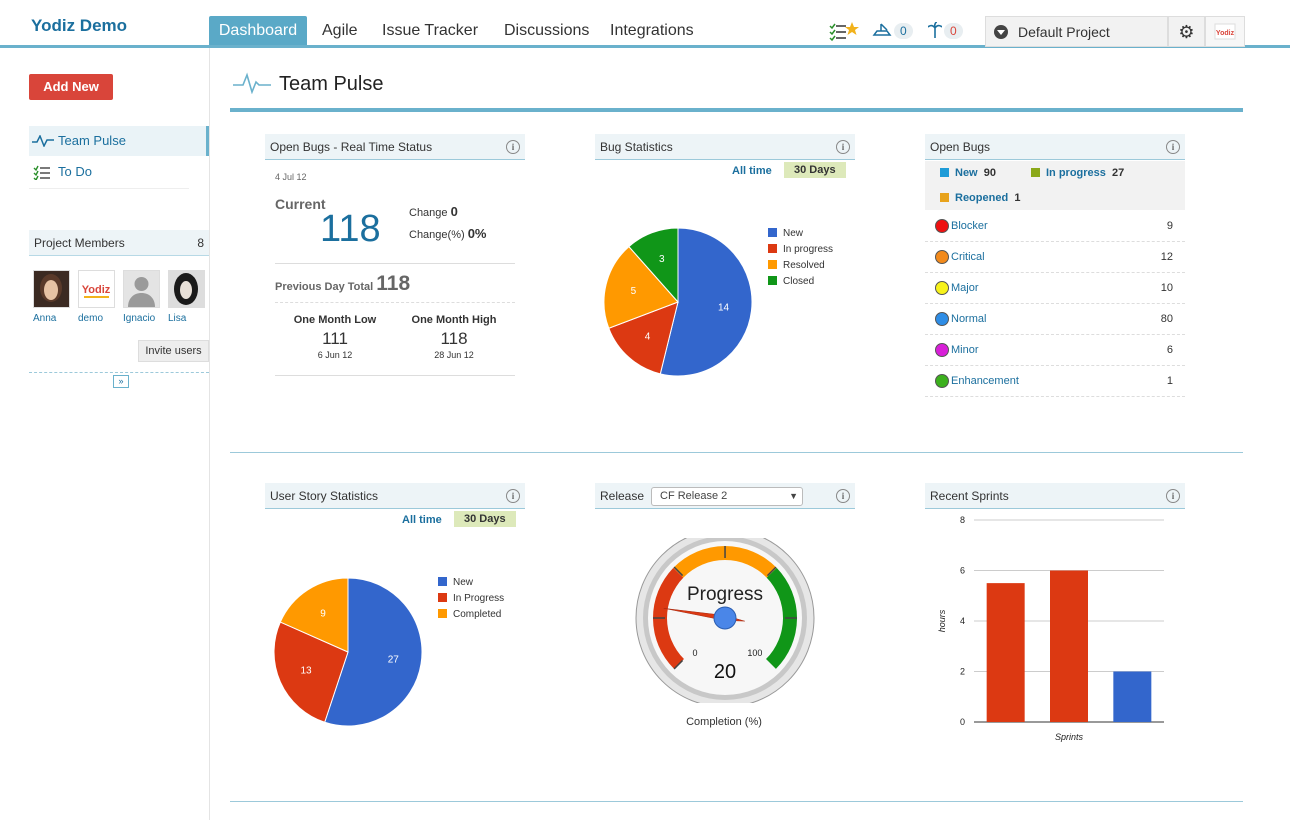 This screenshot has height=820, width=1290. I want to click on severity-row-minor: Minor 6, so click(1055, 350).